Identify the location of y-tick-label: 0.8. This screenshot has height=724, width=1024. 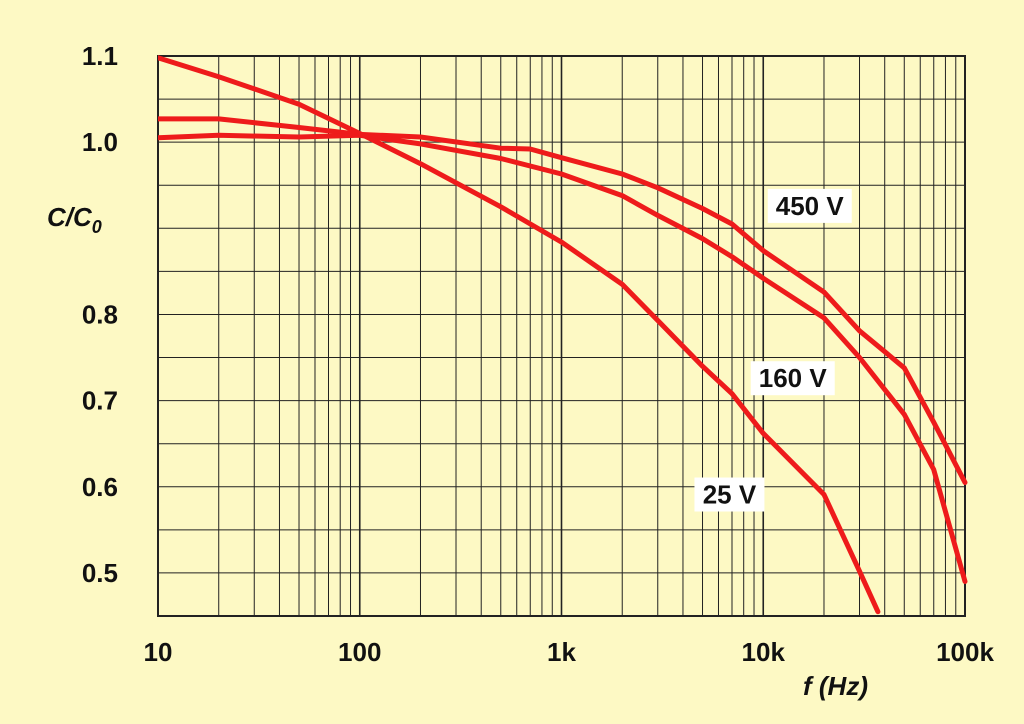
(100, 314).